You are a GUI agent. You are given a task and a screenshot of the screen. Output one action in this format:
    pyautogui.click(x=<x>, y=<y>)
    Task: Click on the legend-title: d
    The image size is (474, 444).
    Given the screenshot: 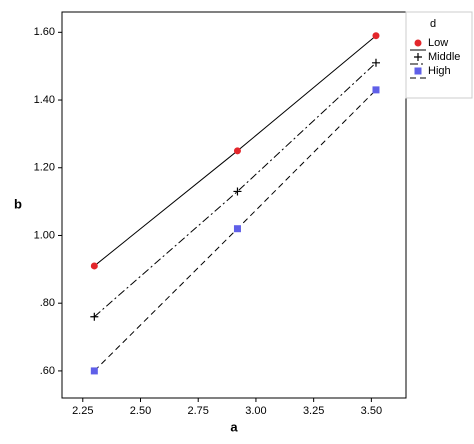 What is the action you would take?
    pyautogui.click(x=433, y=24)
    